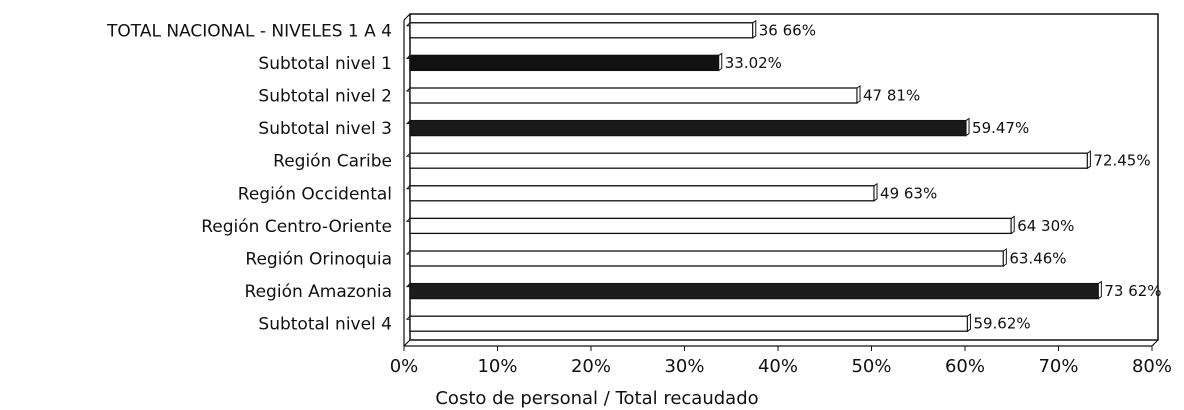  Describe the element at coordinates (1155, 343) in the screenshot. I see `floor-edge-right` at that location.